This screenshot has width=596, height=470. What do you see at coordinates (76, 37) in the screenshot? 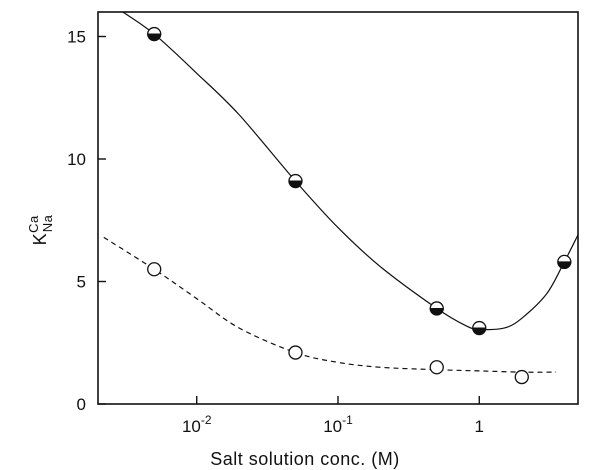
I see `y-tick-label: 15` at bounding box center [76, 37].